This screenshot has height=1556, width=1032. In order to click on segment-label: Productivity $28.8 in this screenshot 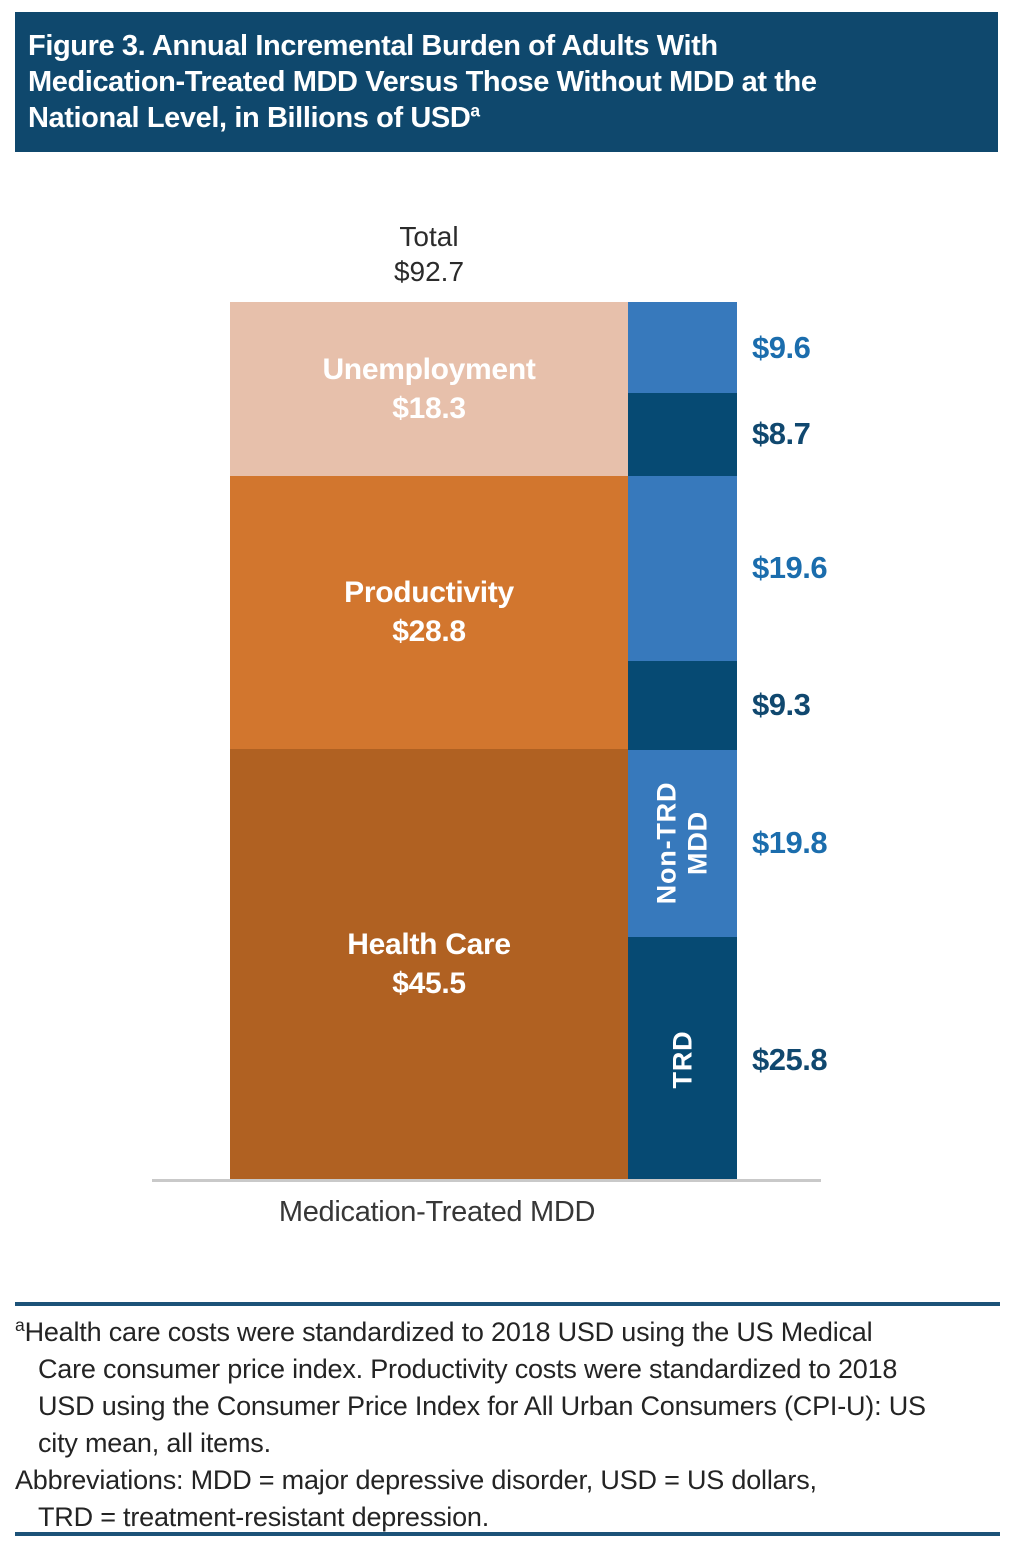, I will do `click(429, 612)`.